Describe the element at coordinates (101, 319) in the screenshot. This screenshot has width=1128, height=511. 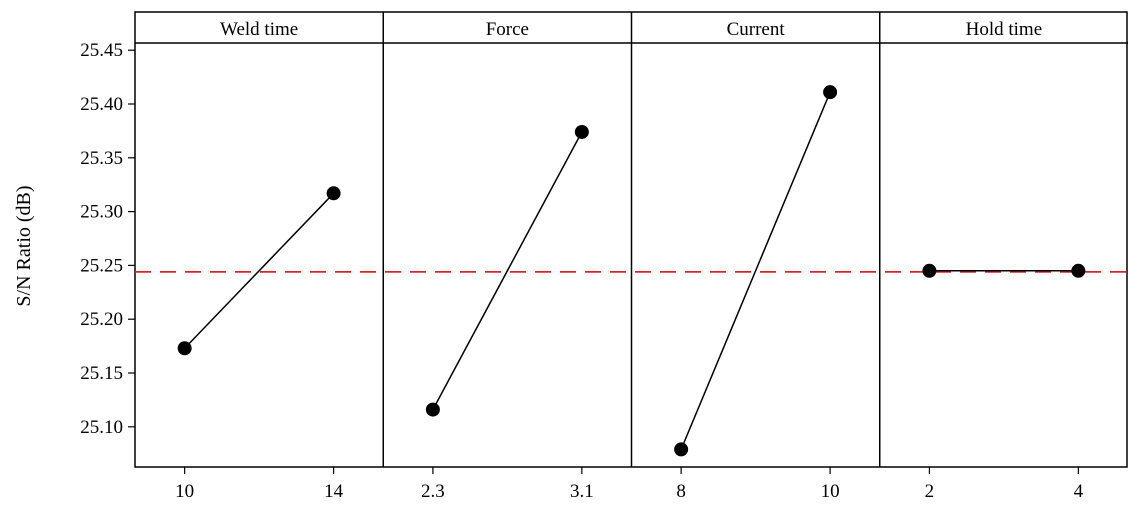
I see `y-tick-label: 25.20` at that location.